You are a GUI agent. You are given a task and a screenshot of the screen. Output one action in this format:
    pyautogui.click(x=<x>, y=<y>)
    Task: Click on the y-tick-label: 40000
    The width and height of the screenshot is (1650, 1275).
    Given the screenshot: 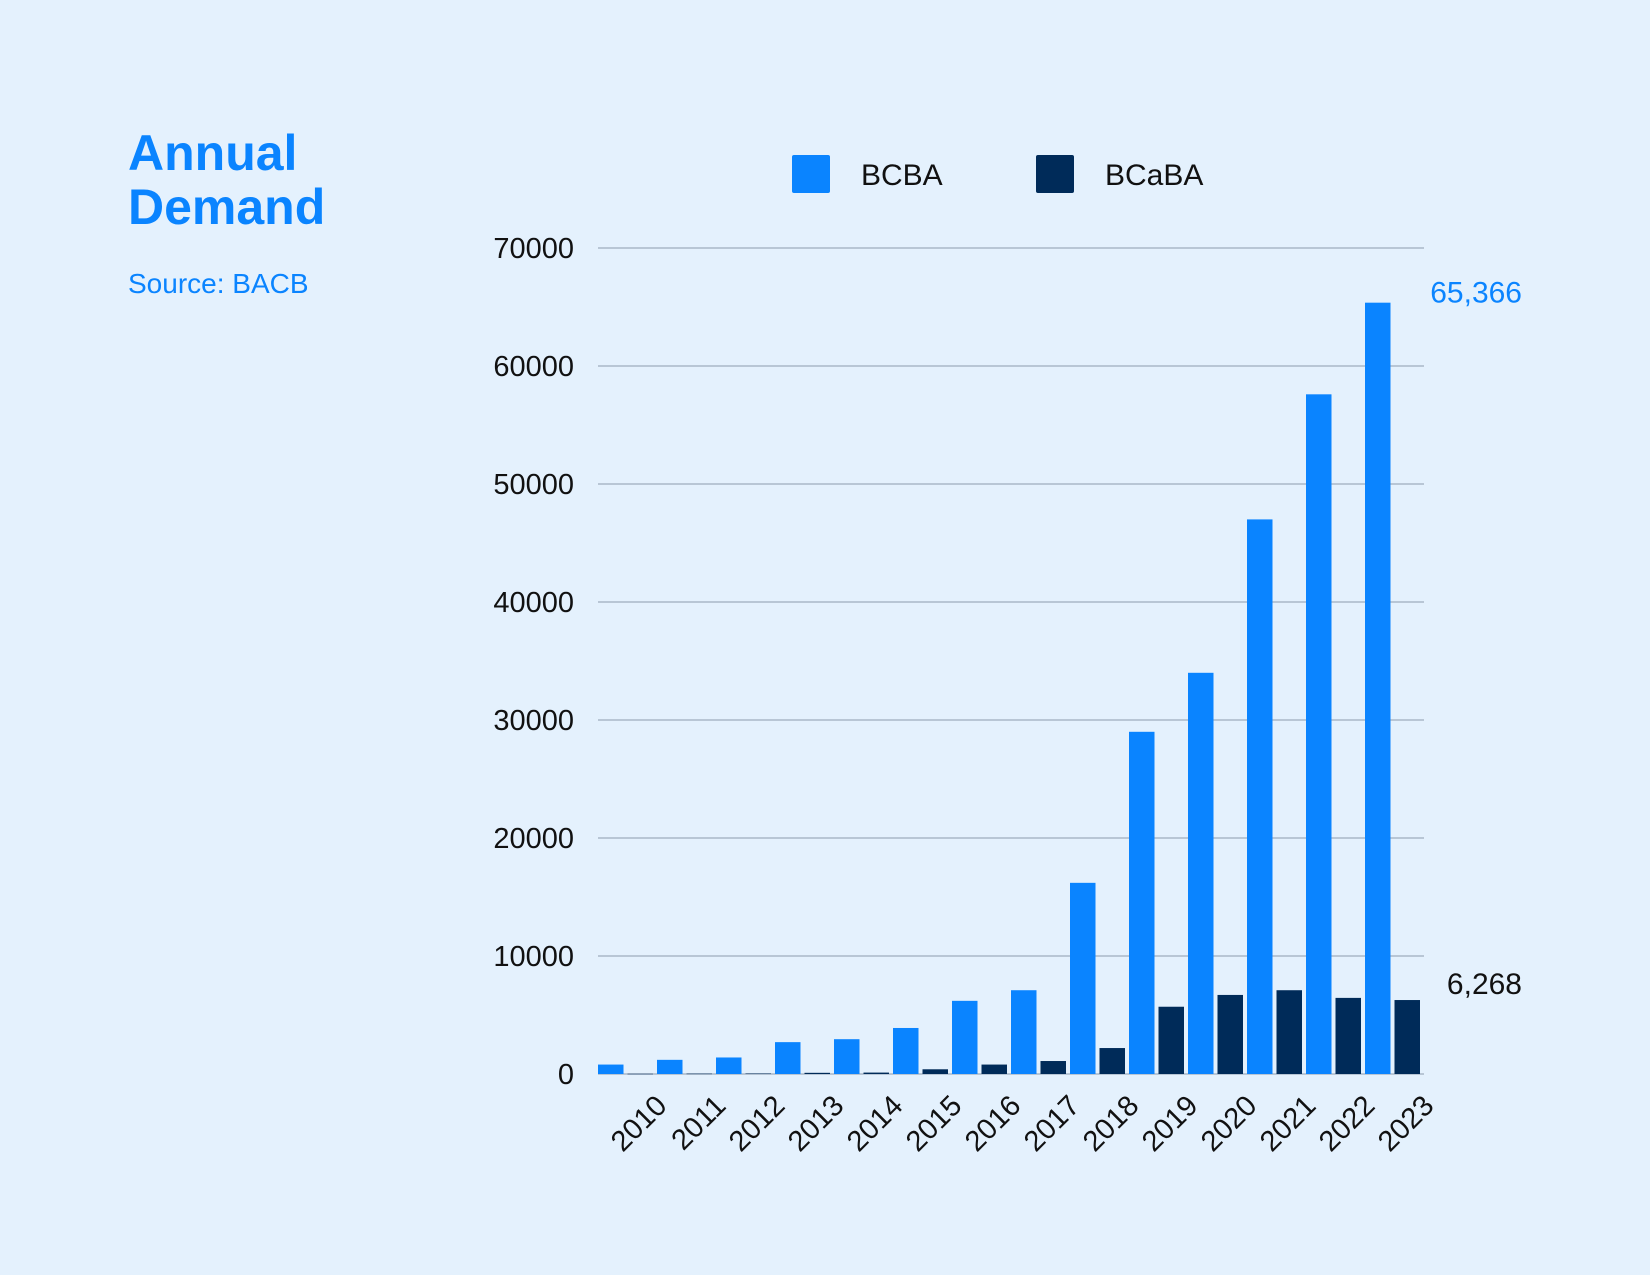 What is the action you would take?
    pyautogui.click(x=533, y=603)
    